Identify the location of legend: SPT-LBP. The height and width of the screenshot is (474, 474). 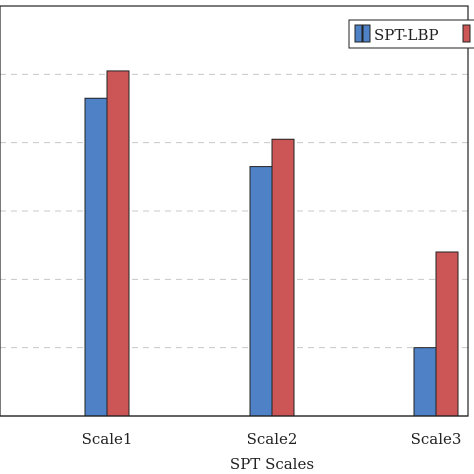
(411, 34).